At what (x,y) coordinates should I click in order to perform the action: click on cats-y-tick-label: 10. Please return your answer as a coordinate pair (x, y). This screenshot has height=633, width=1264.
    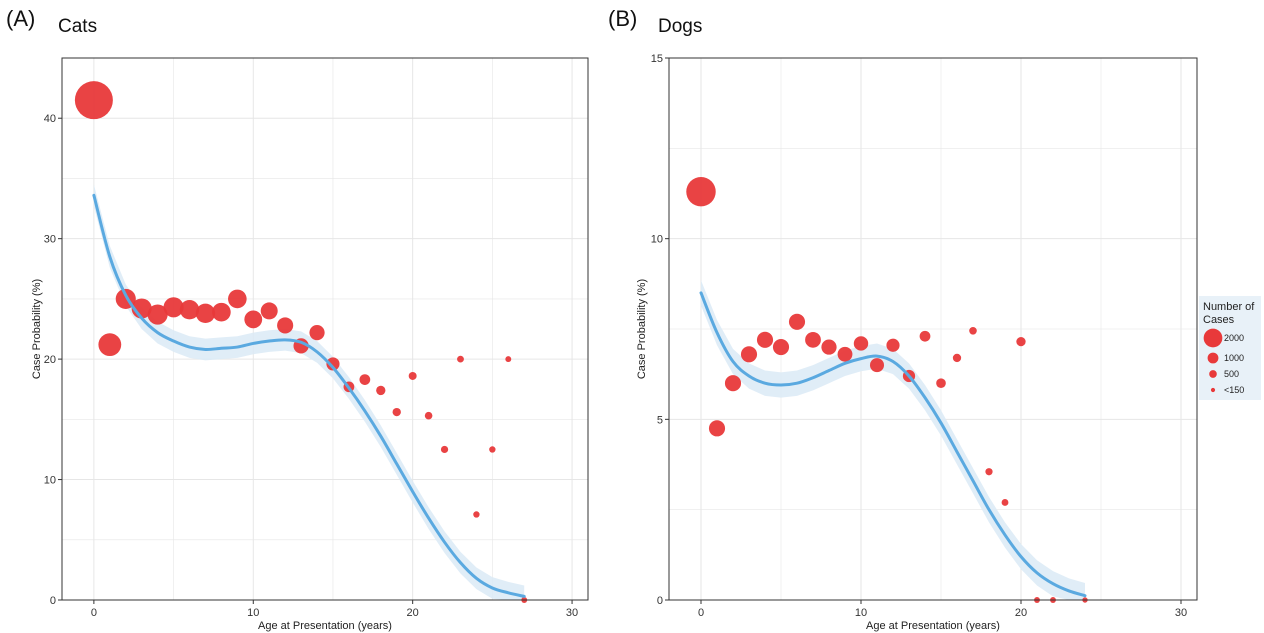
    Looking at the image, I should click on (50, 481).